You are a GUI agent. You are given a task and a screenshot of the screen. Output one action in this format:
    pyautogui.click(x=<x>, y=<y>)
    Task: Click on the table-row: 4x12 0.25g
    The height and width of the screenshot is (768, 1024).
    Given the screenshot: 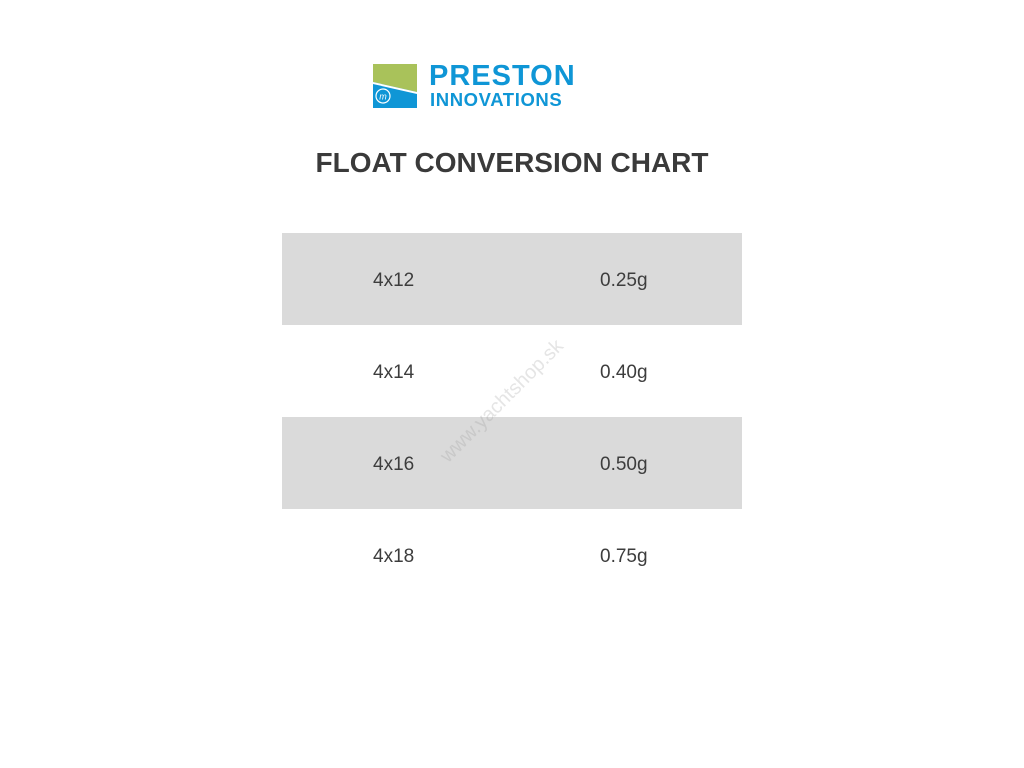 What is the action you would take?
    pyautogui.click(x=512, y=279)
    